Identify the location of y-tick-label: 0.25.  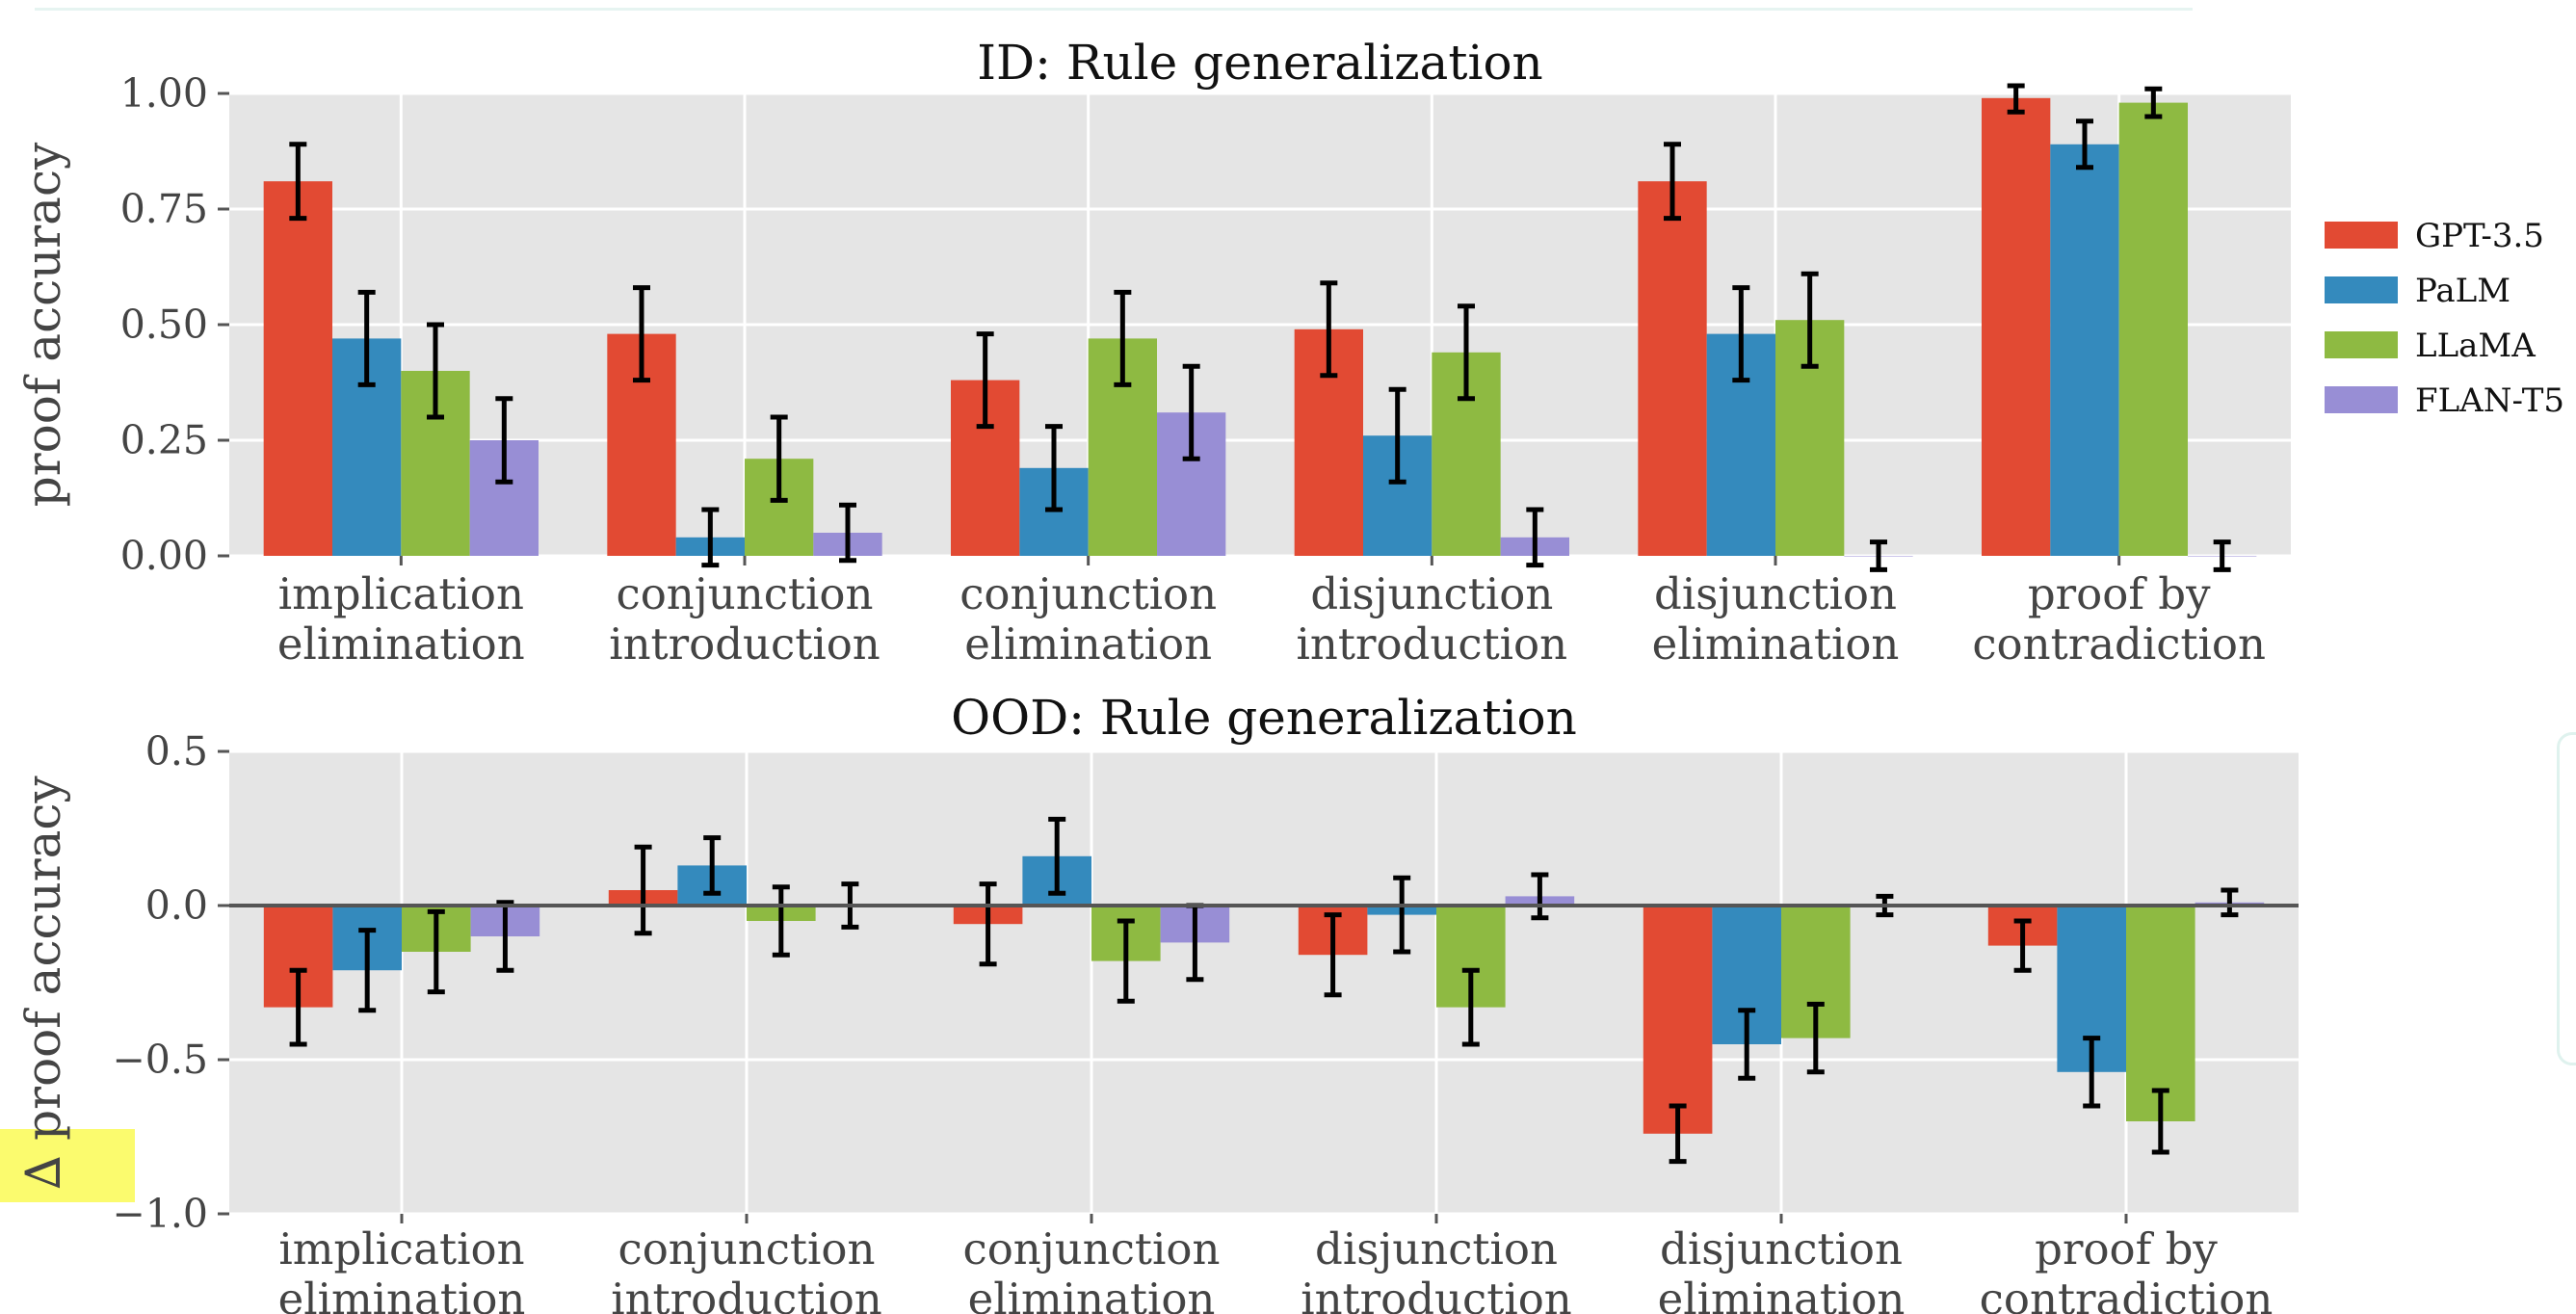
(164, 440).